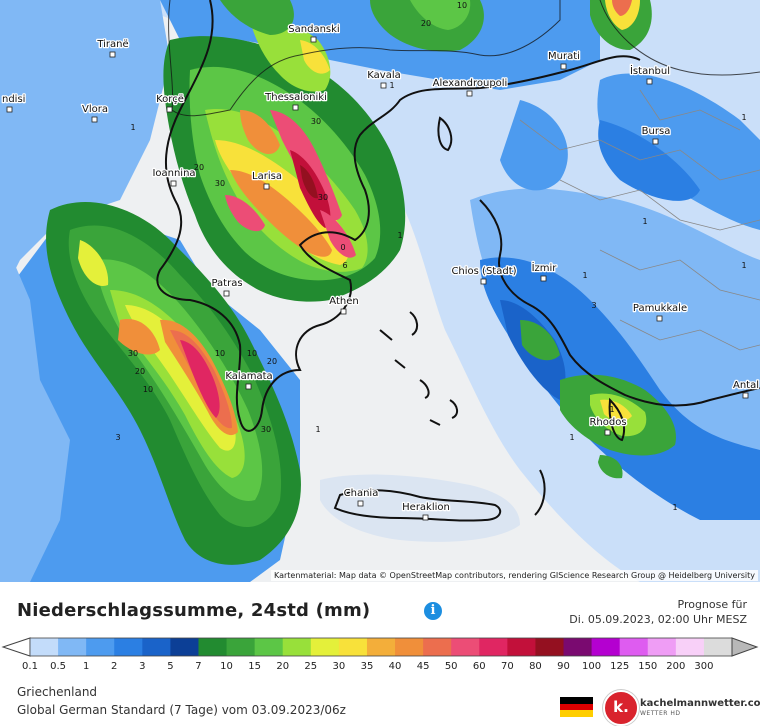 Image resolution: width=760 pixels, height=726 pixels. What do you see at coordinates (174, 174) in the screenshot?
I see `city-label: Ioannina` at bounding box center [174, 174].